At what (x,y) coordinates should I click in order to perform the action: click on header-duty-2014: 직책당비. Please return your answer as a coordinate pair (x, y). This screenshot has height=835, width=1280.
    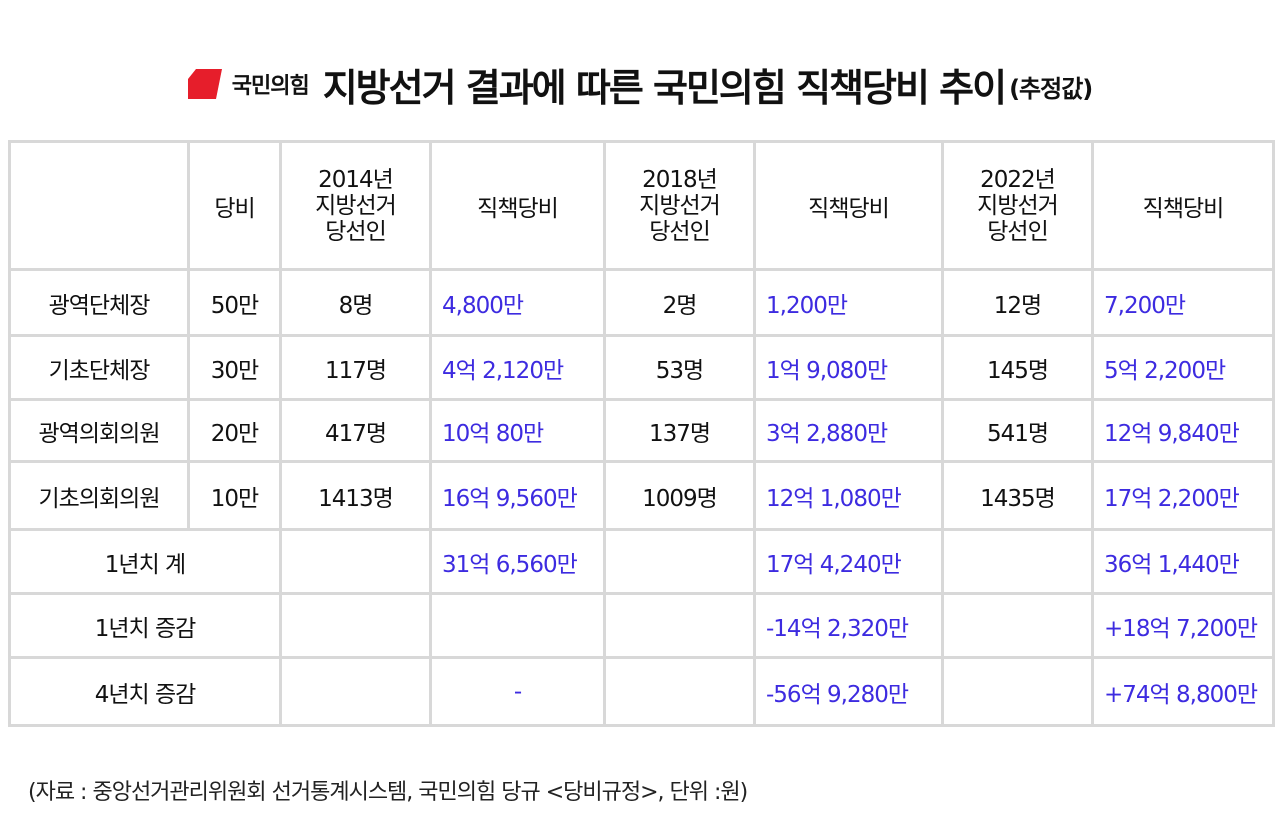
    Looking at the image, I should click on (517, 205).